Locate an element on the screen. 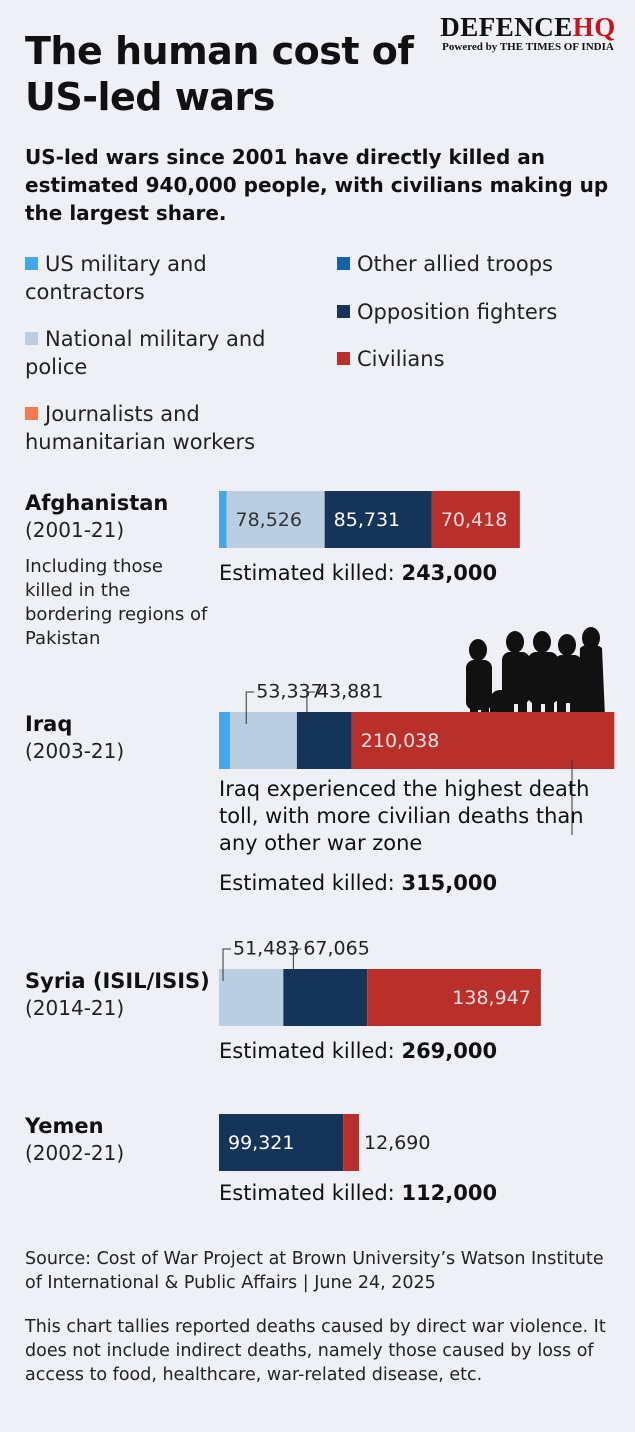 The height and width of the screenshot is (1432, 635). legend-item: Journalists and humanitarian workers is located at coordinates (165, 428).